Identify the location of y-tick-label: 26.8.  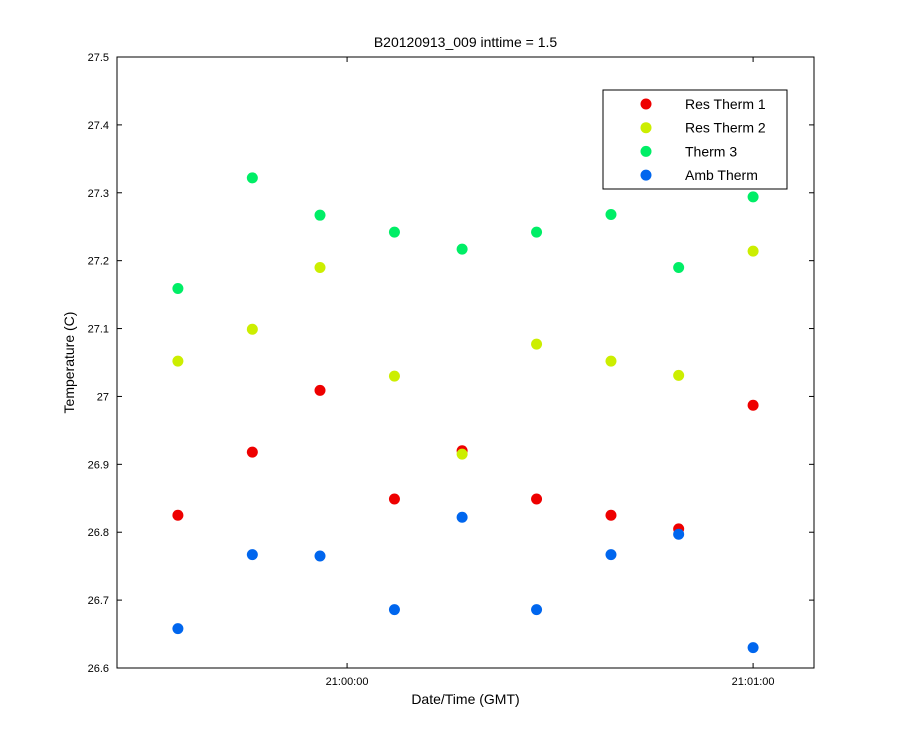
(98, 533).